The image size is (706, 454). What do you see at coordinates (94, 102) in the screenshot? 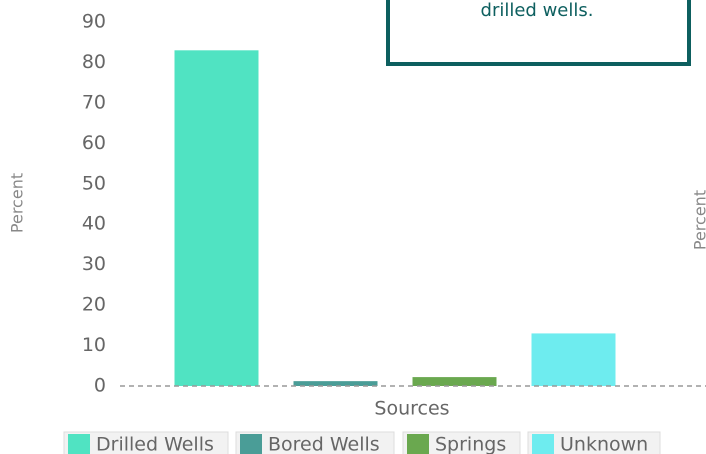
I see `y-tick-label: 70` at bounding box center [94, 102].